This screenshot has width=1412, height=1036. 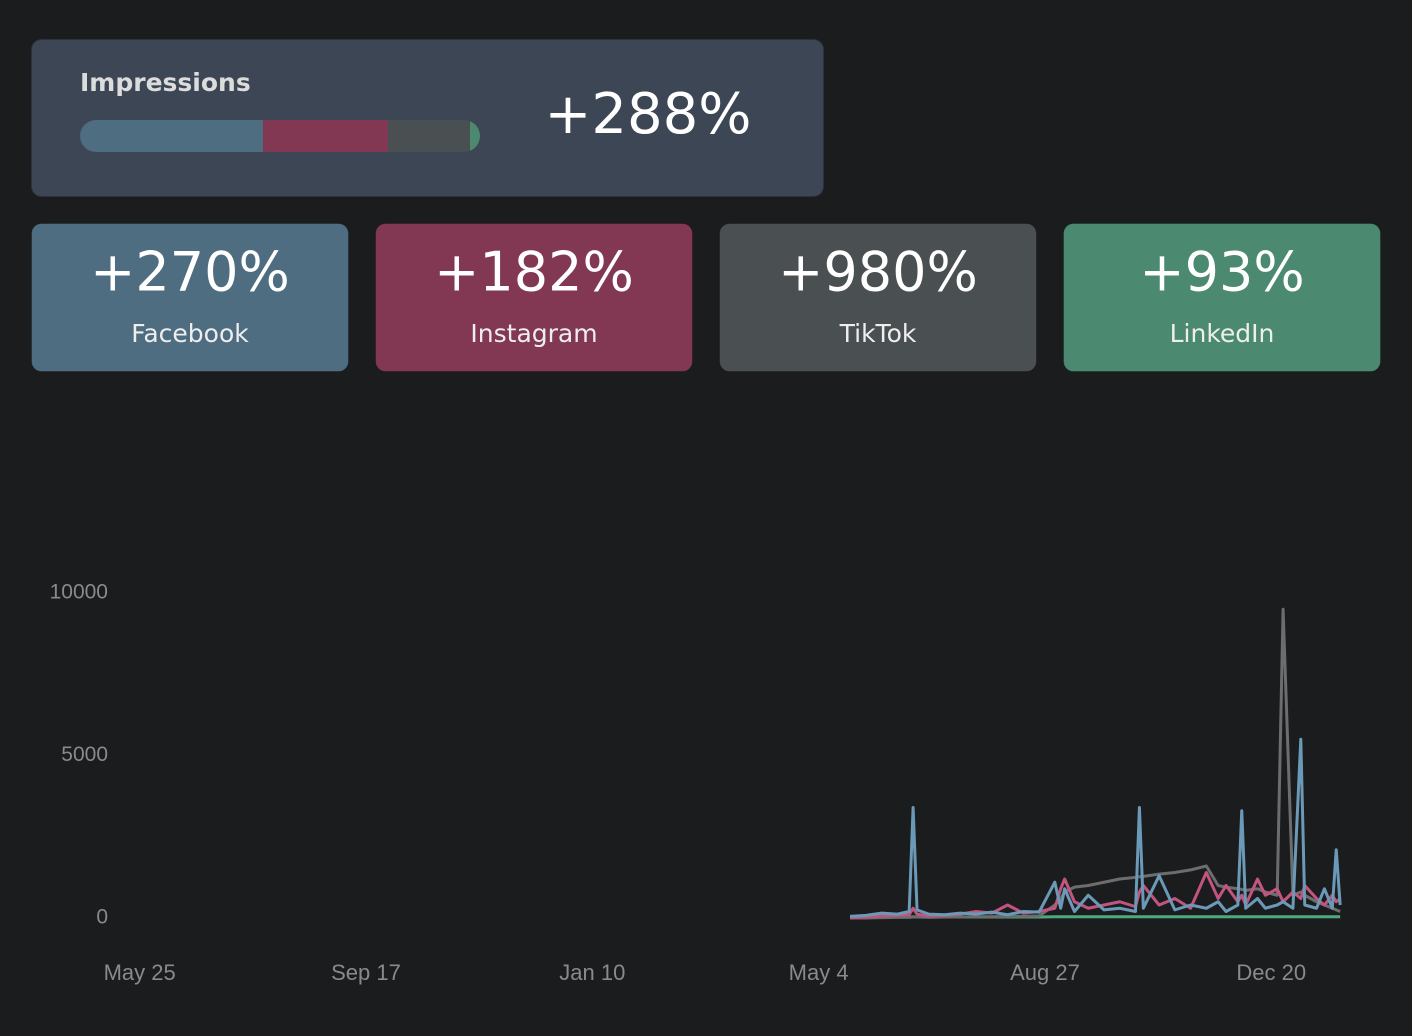 I want to click on x-tick-label: Sep 17, so click(x=366, y=972).